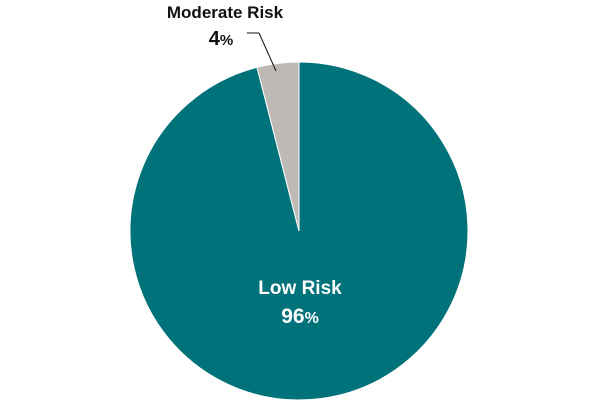 This screenshot has height=400, width=600. Describe the element at coordinates (292, 316) in the screenshot. I see `low-risk-value: 96` at that location.